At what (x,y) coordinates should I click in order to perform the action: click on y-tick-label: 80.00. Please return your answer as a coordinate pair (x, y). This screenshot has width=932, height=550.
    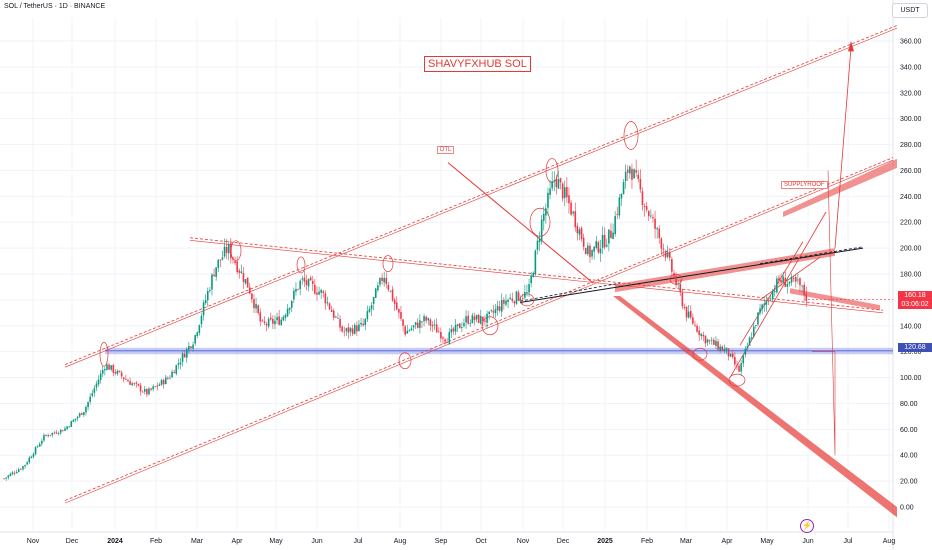
    Looking at the image, I should click on (909, 404).